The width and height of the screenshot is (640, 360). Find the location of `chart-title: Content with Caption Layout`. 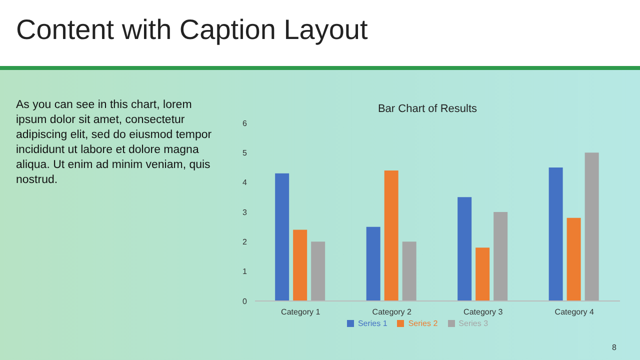

chart-title: Content with Caption Layout is located at coordinates (192, 30).